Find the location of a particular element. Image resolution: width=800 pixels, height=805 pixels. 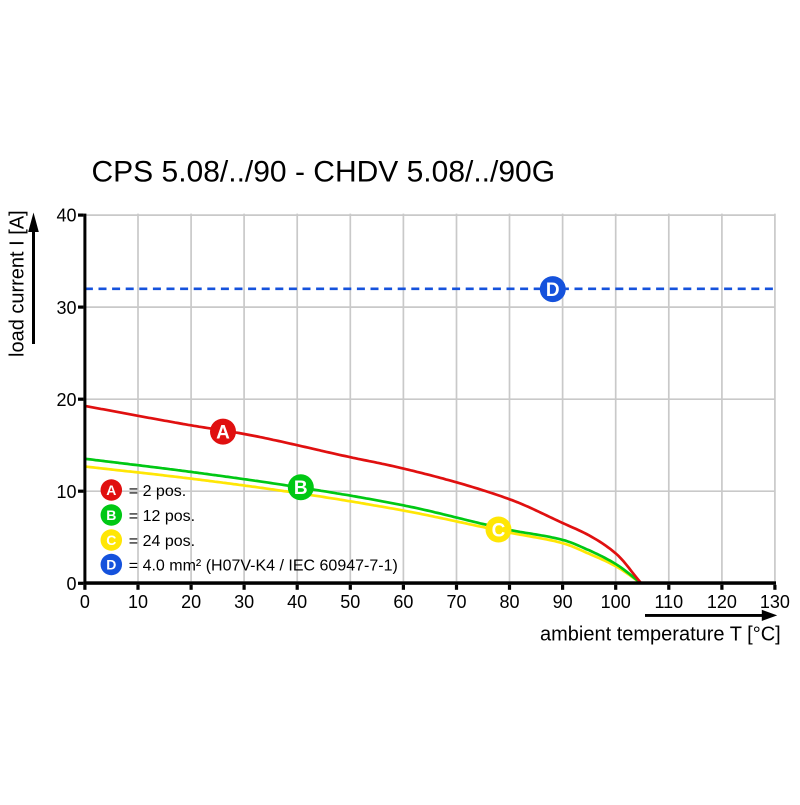

svg-text: = 2 pos. is located at coordinates (157, 491).